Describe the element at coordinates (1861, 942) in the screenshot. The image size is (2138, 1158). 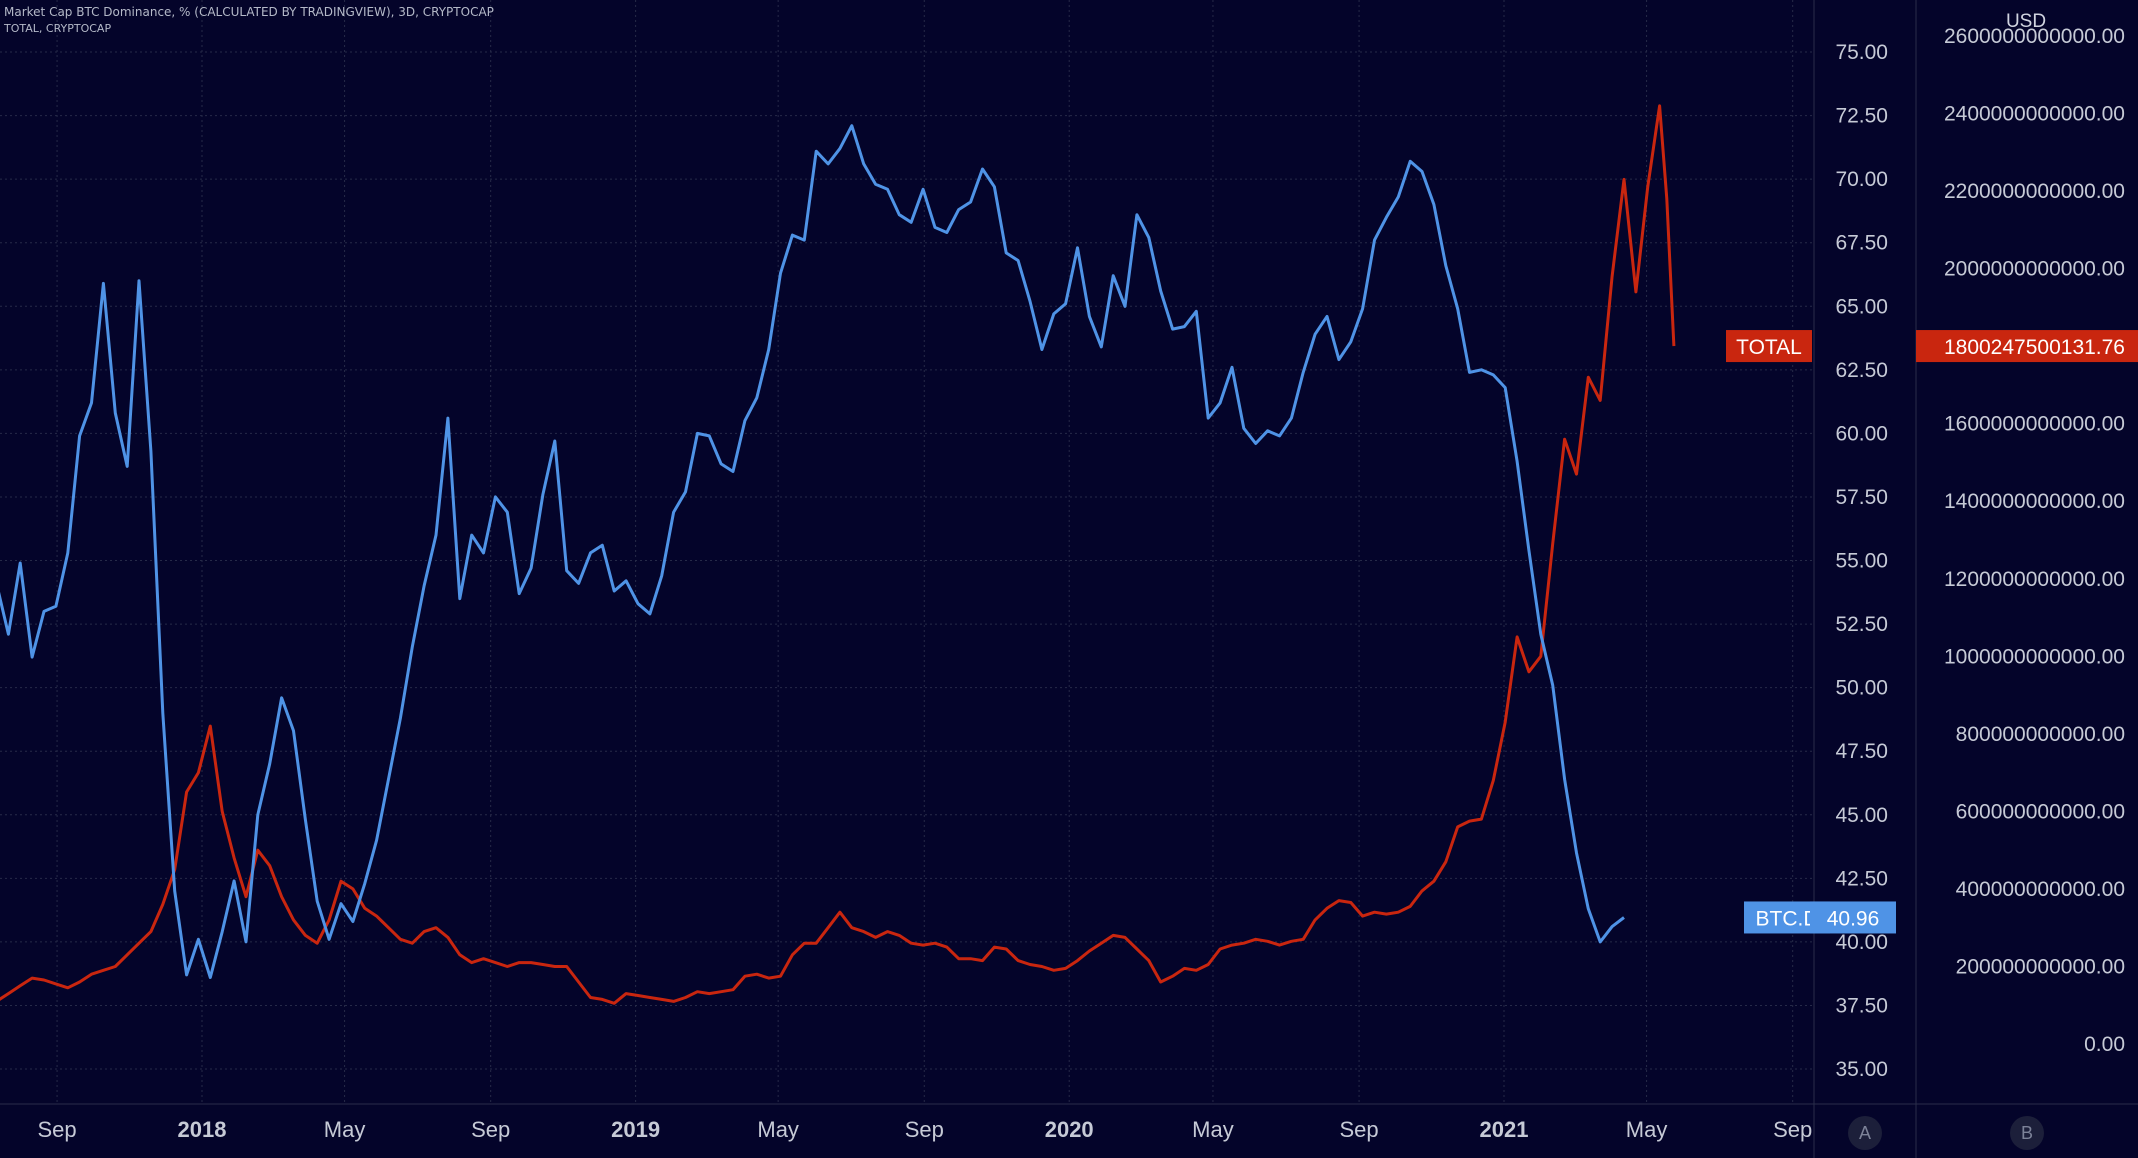
I see `y-left-tick-label: 40.00` at that location.